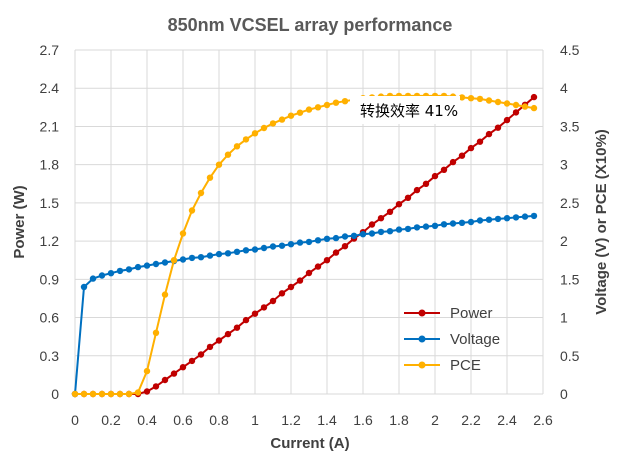  Describe the element at coordinates (409, 111) in the screenshot. I see `annotation-text: 转换效率 41%` at that location.